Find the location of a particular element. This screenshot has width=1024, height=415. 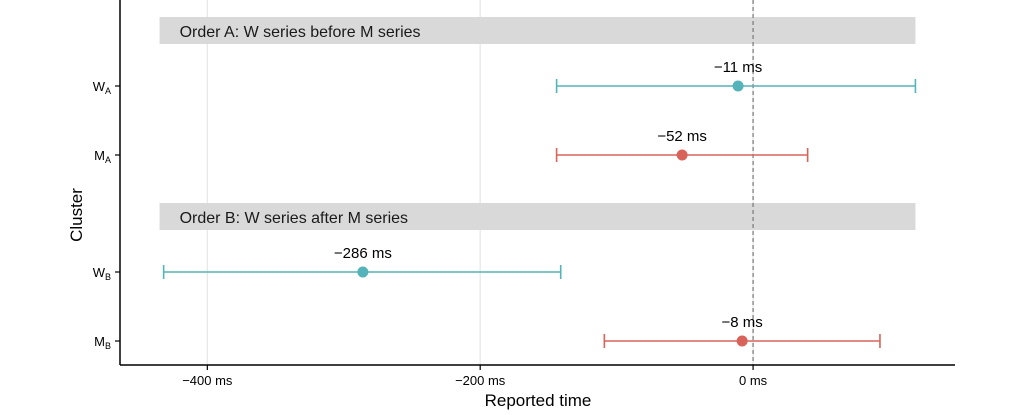

error-bar-MB: −8 ms is located at coordinates (742, 331).